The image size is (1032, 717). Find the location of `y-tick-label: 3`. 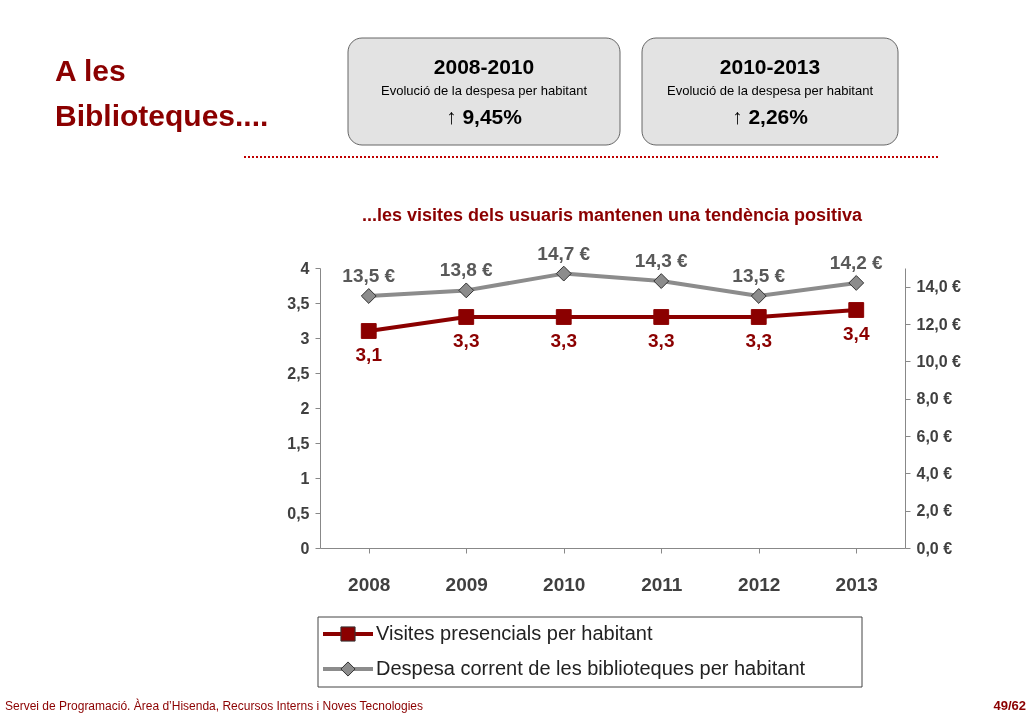

y-tick-label: 3 is located at coordinates (305, 338).